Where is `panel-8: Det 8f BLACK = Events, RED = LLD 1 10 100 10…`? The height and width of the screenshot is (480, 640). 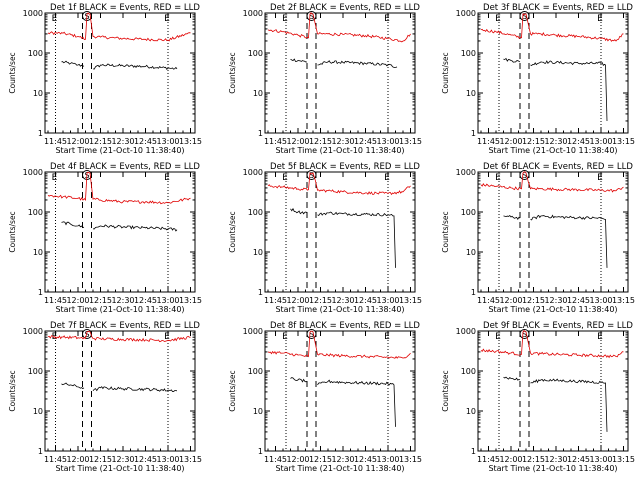 panel-8: Det 8f BLACK = Events, RED = LLD 1 10 100 10… is located at coordinates (325, 397).